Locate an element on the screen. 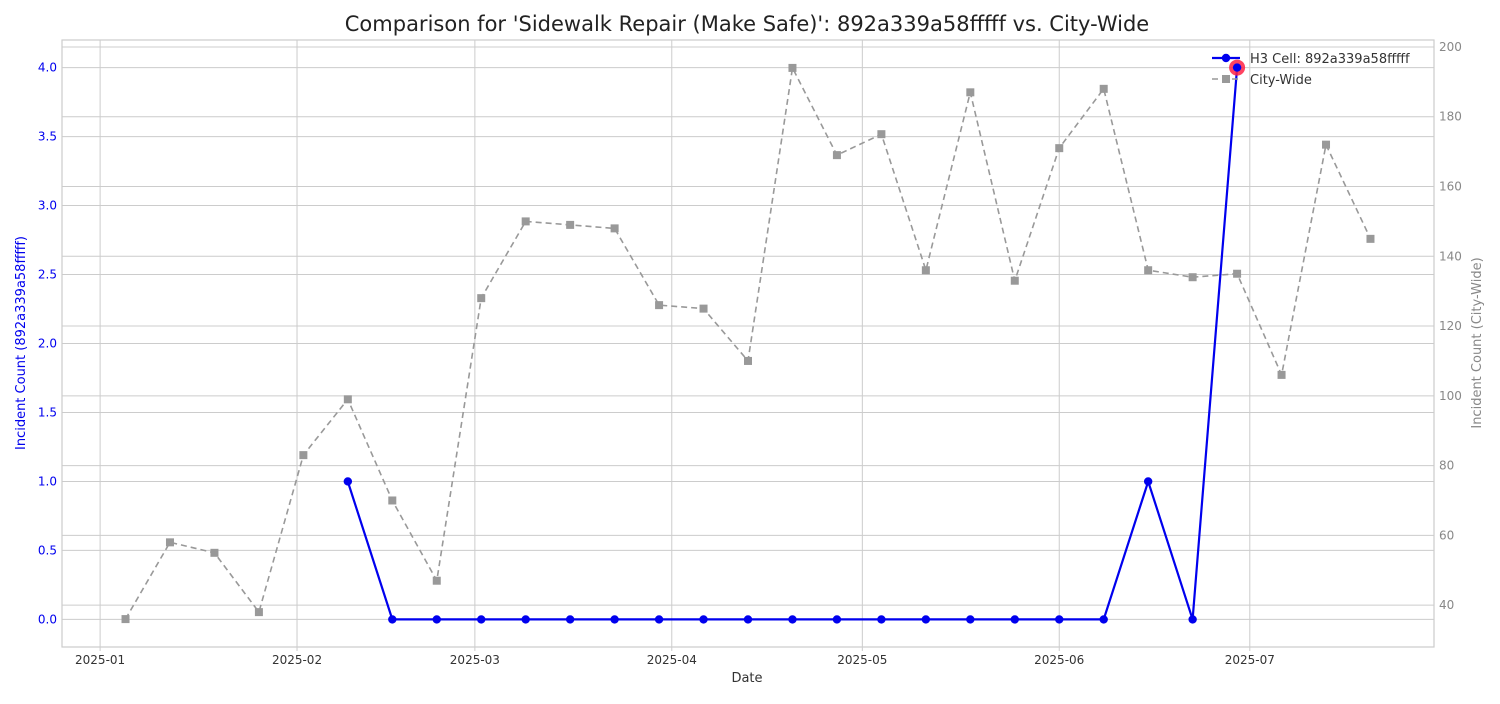  left-y-axis-label: Incident Count (892a339a58fffff) is located at coordinates (21, 343).